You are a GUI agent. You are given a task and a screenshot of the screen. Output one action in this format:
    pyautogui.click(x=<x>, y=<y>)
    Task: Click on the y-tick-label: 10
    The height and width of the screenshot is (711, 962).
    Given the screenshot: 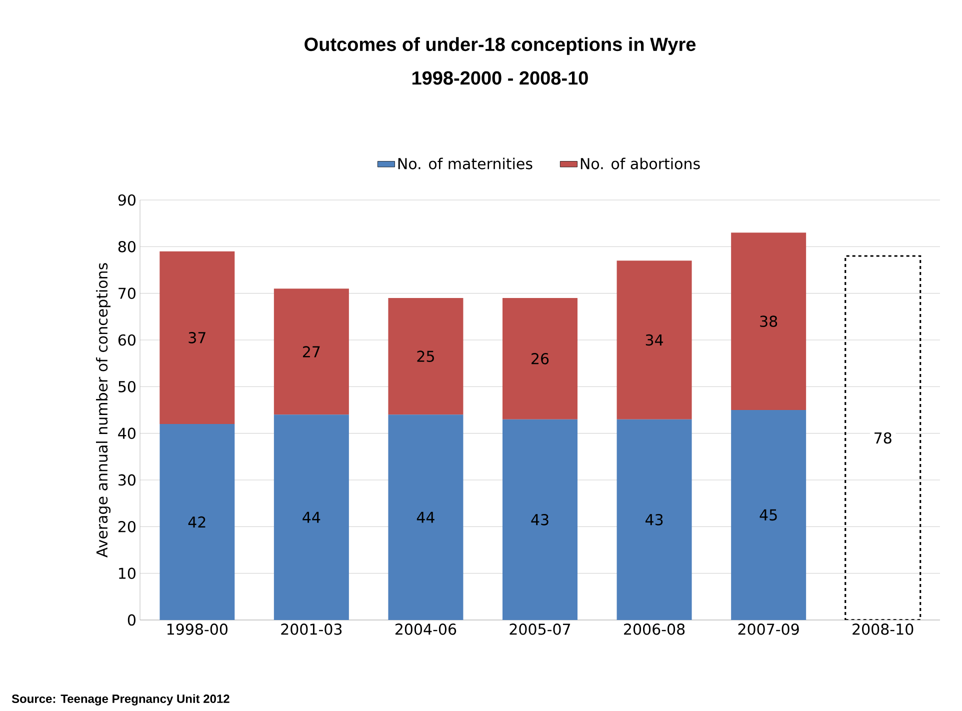 What is the action you would take?
    pyautogui.click(x=127, y=573)
    